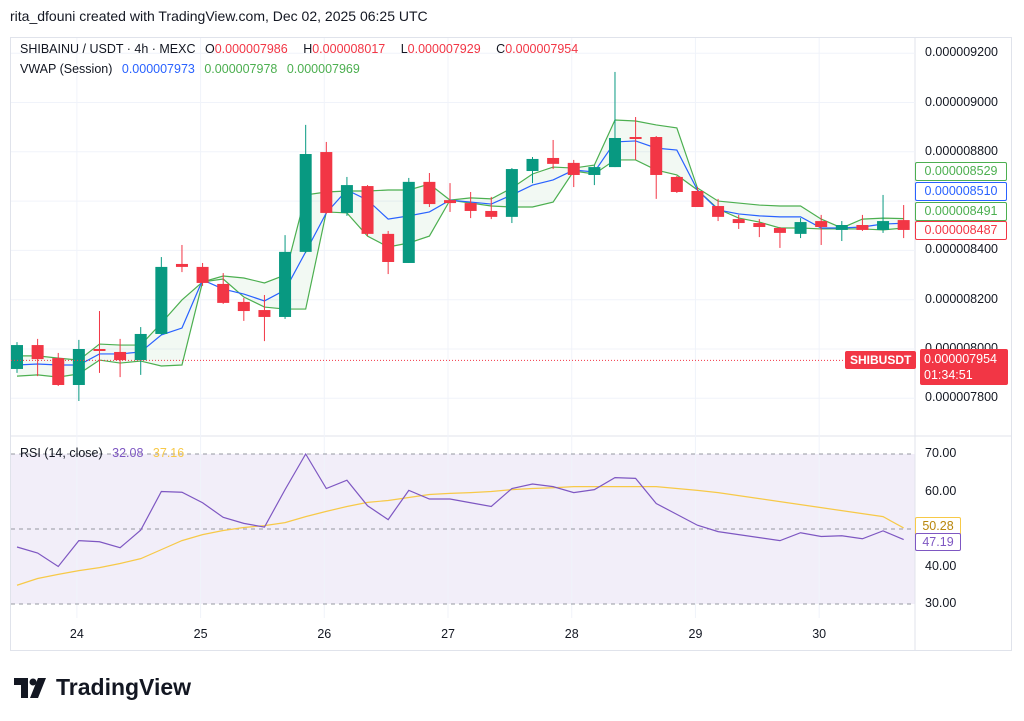 The width and height of the screenshot is (1024, 721). I want to click on rsi-tick-label: 60.00, so click(941, 490).